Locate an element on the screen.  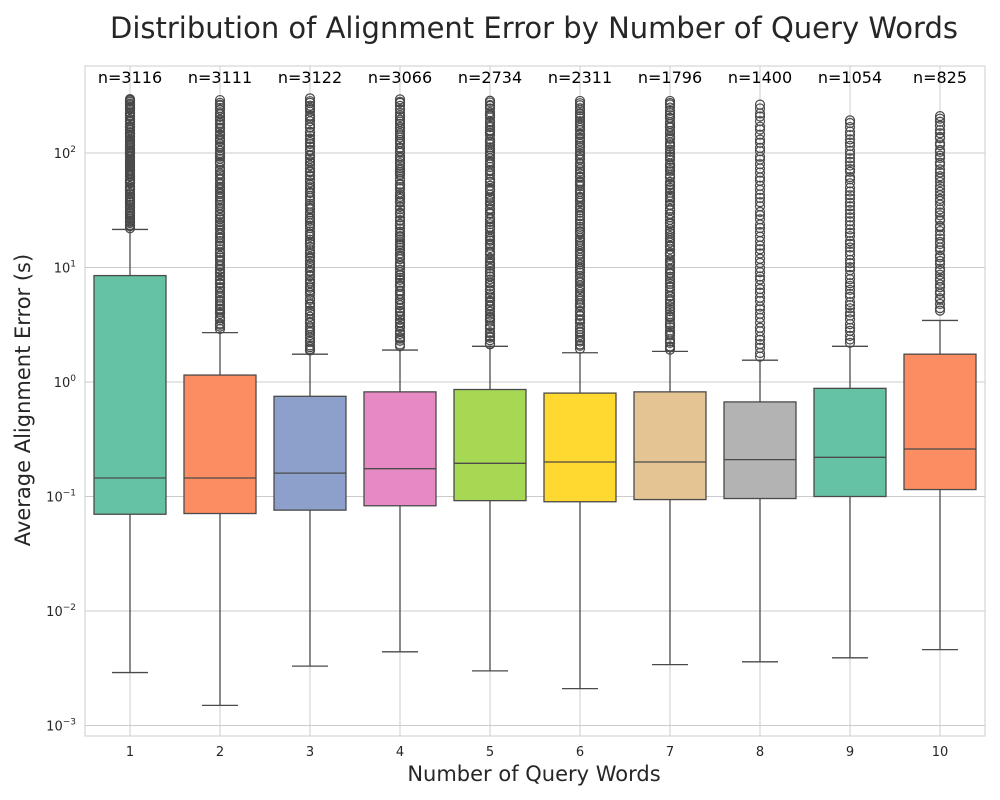
y-tick-label: 10⁰ is located at coordinates (65, 382).